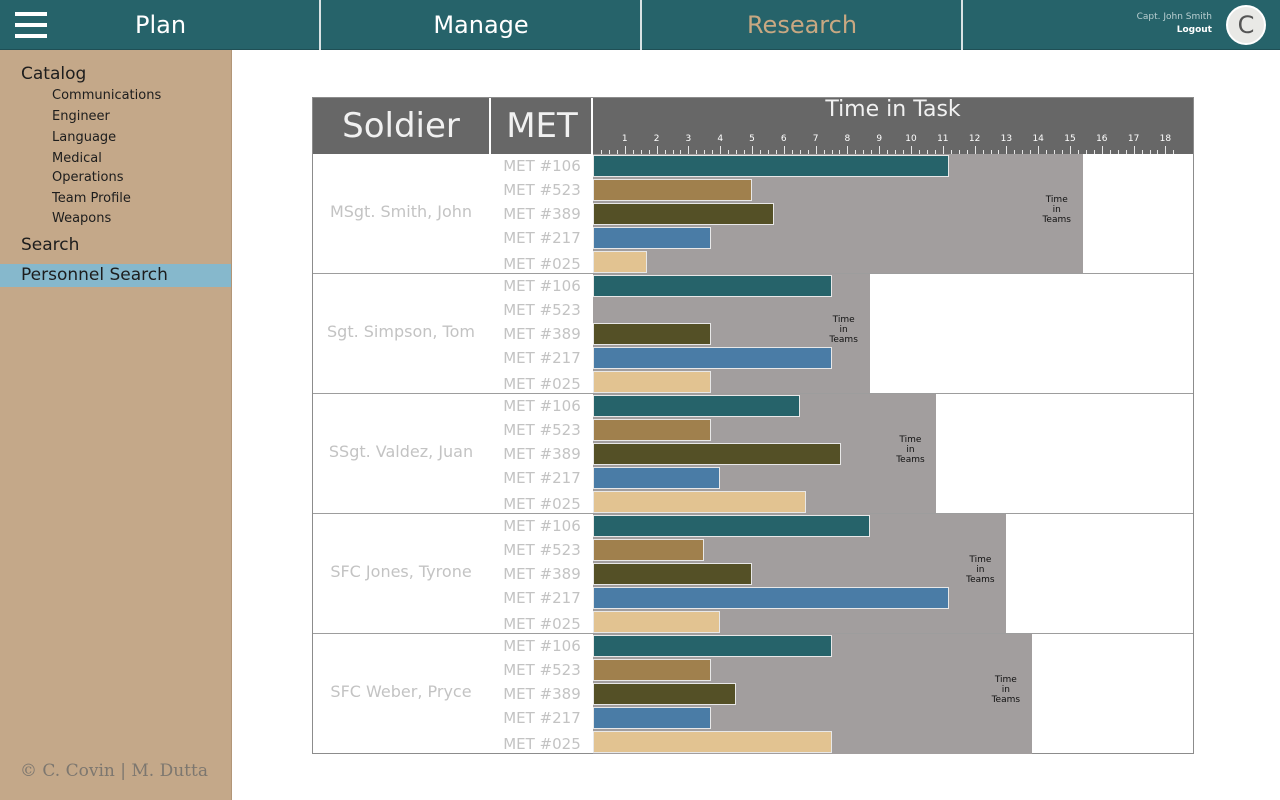 This screenshot has width=1280, height=800. I want to click on sidebar-item-search: Search, so click(50, 245).